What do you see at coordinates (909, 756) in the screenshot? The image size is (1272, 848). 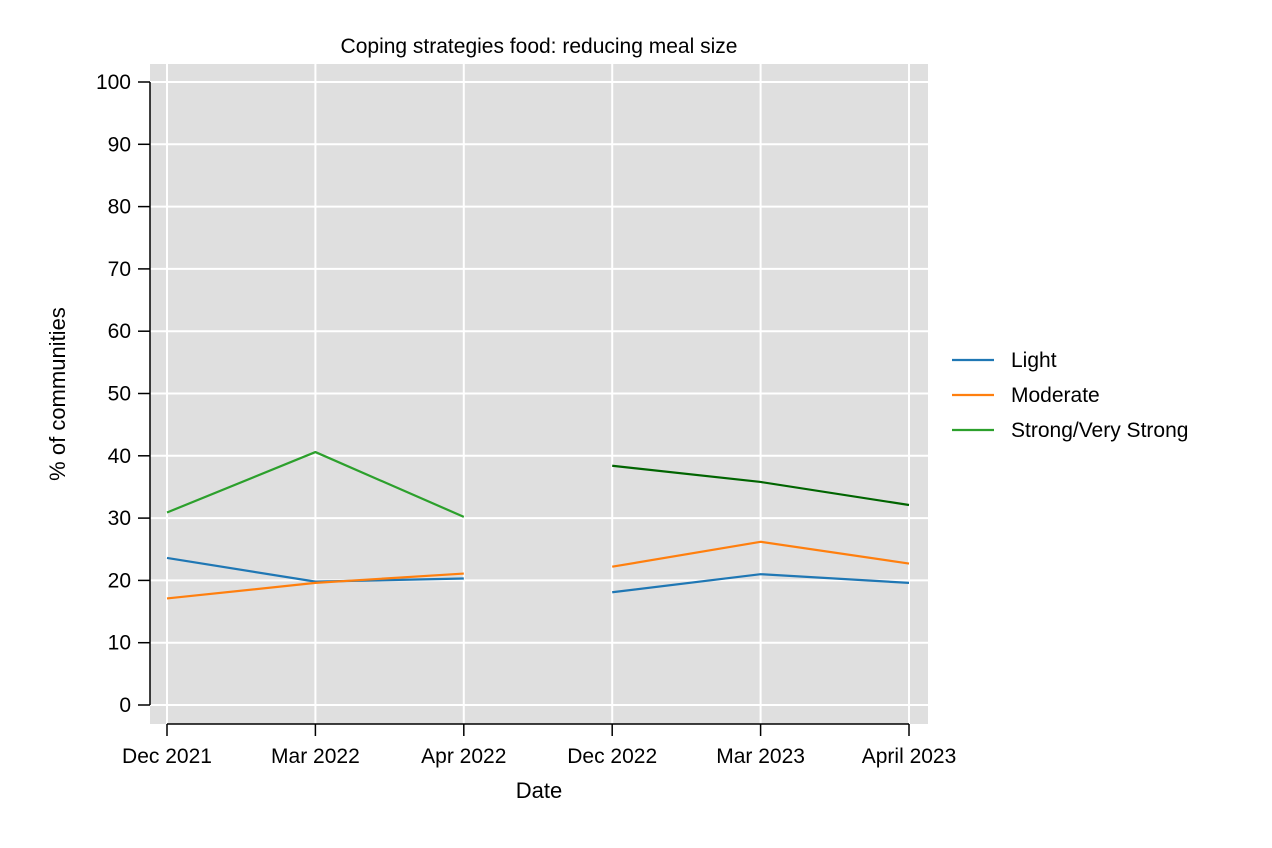 I see `x-tick-label: April 2023` at bounding box center [909, 756].